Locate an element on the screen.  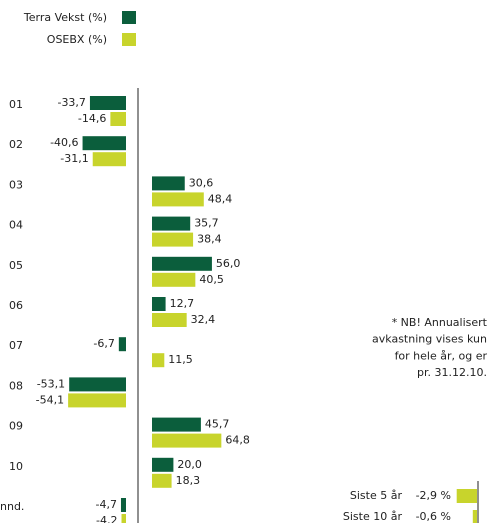
value-label: 38,4 is located at coordinates (209, 239).